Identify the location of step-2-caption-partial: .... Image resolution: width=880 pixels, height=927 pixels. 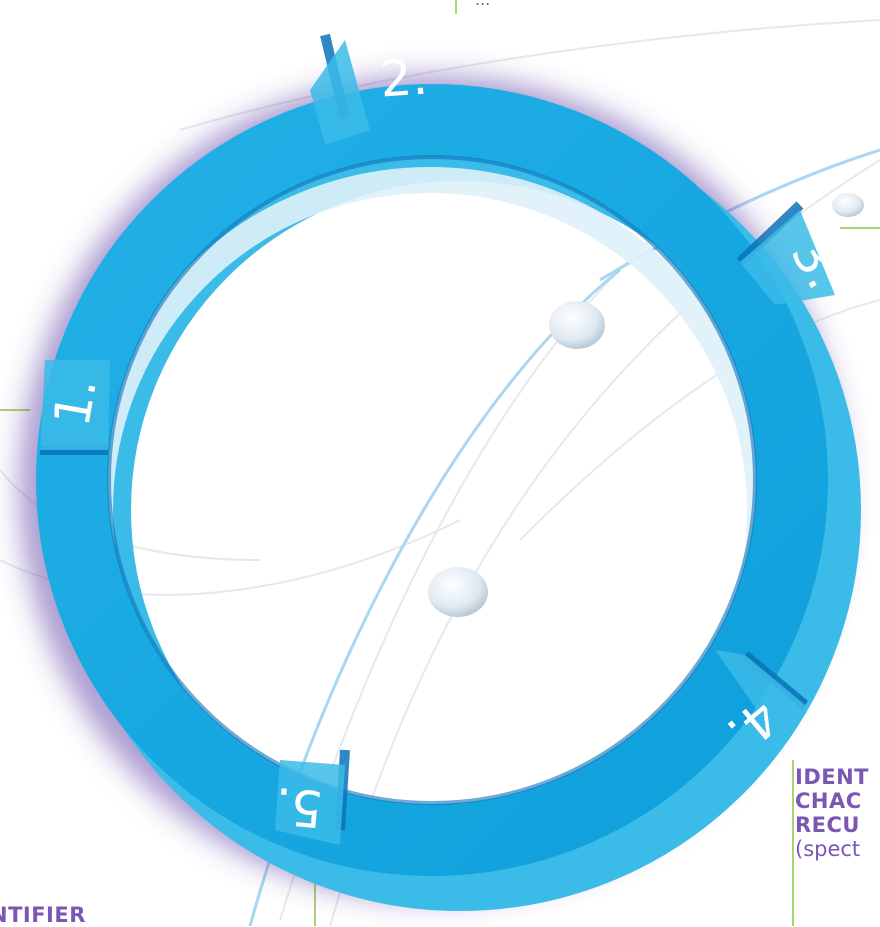
(482, 6).